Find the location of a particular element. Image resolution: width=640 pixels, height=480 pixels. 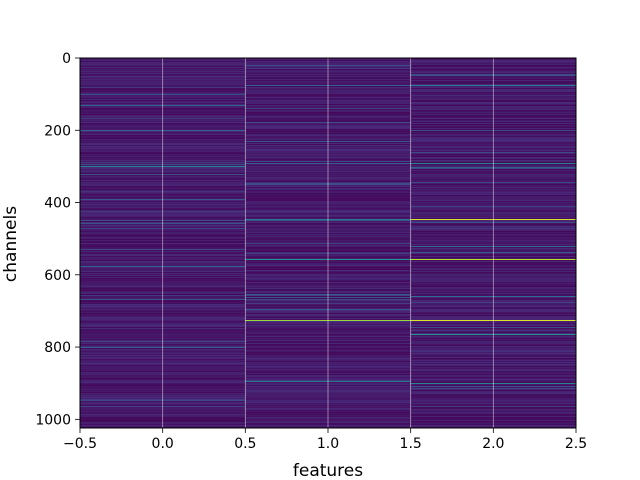

x-tick-label: 1.5 is located at coordinates (411, 444).